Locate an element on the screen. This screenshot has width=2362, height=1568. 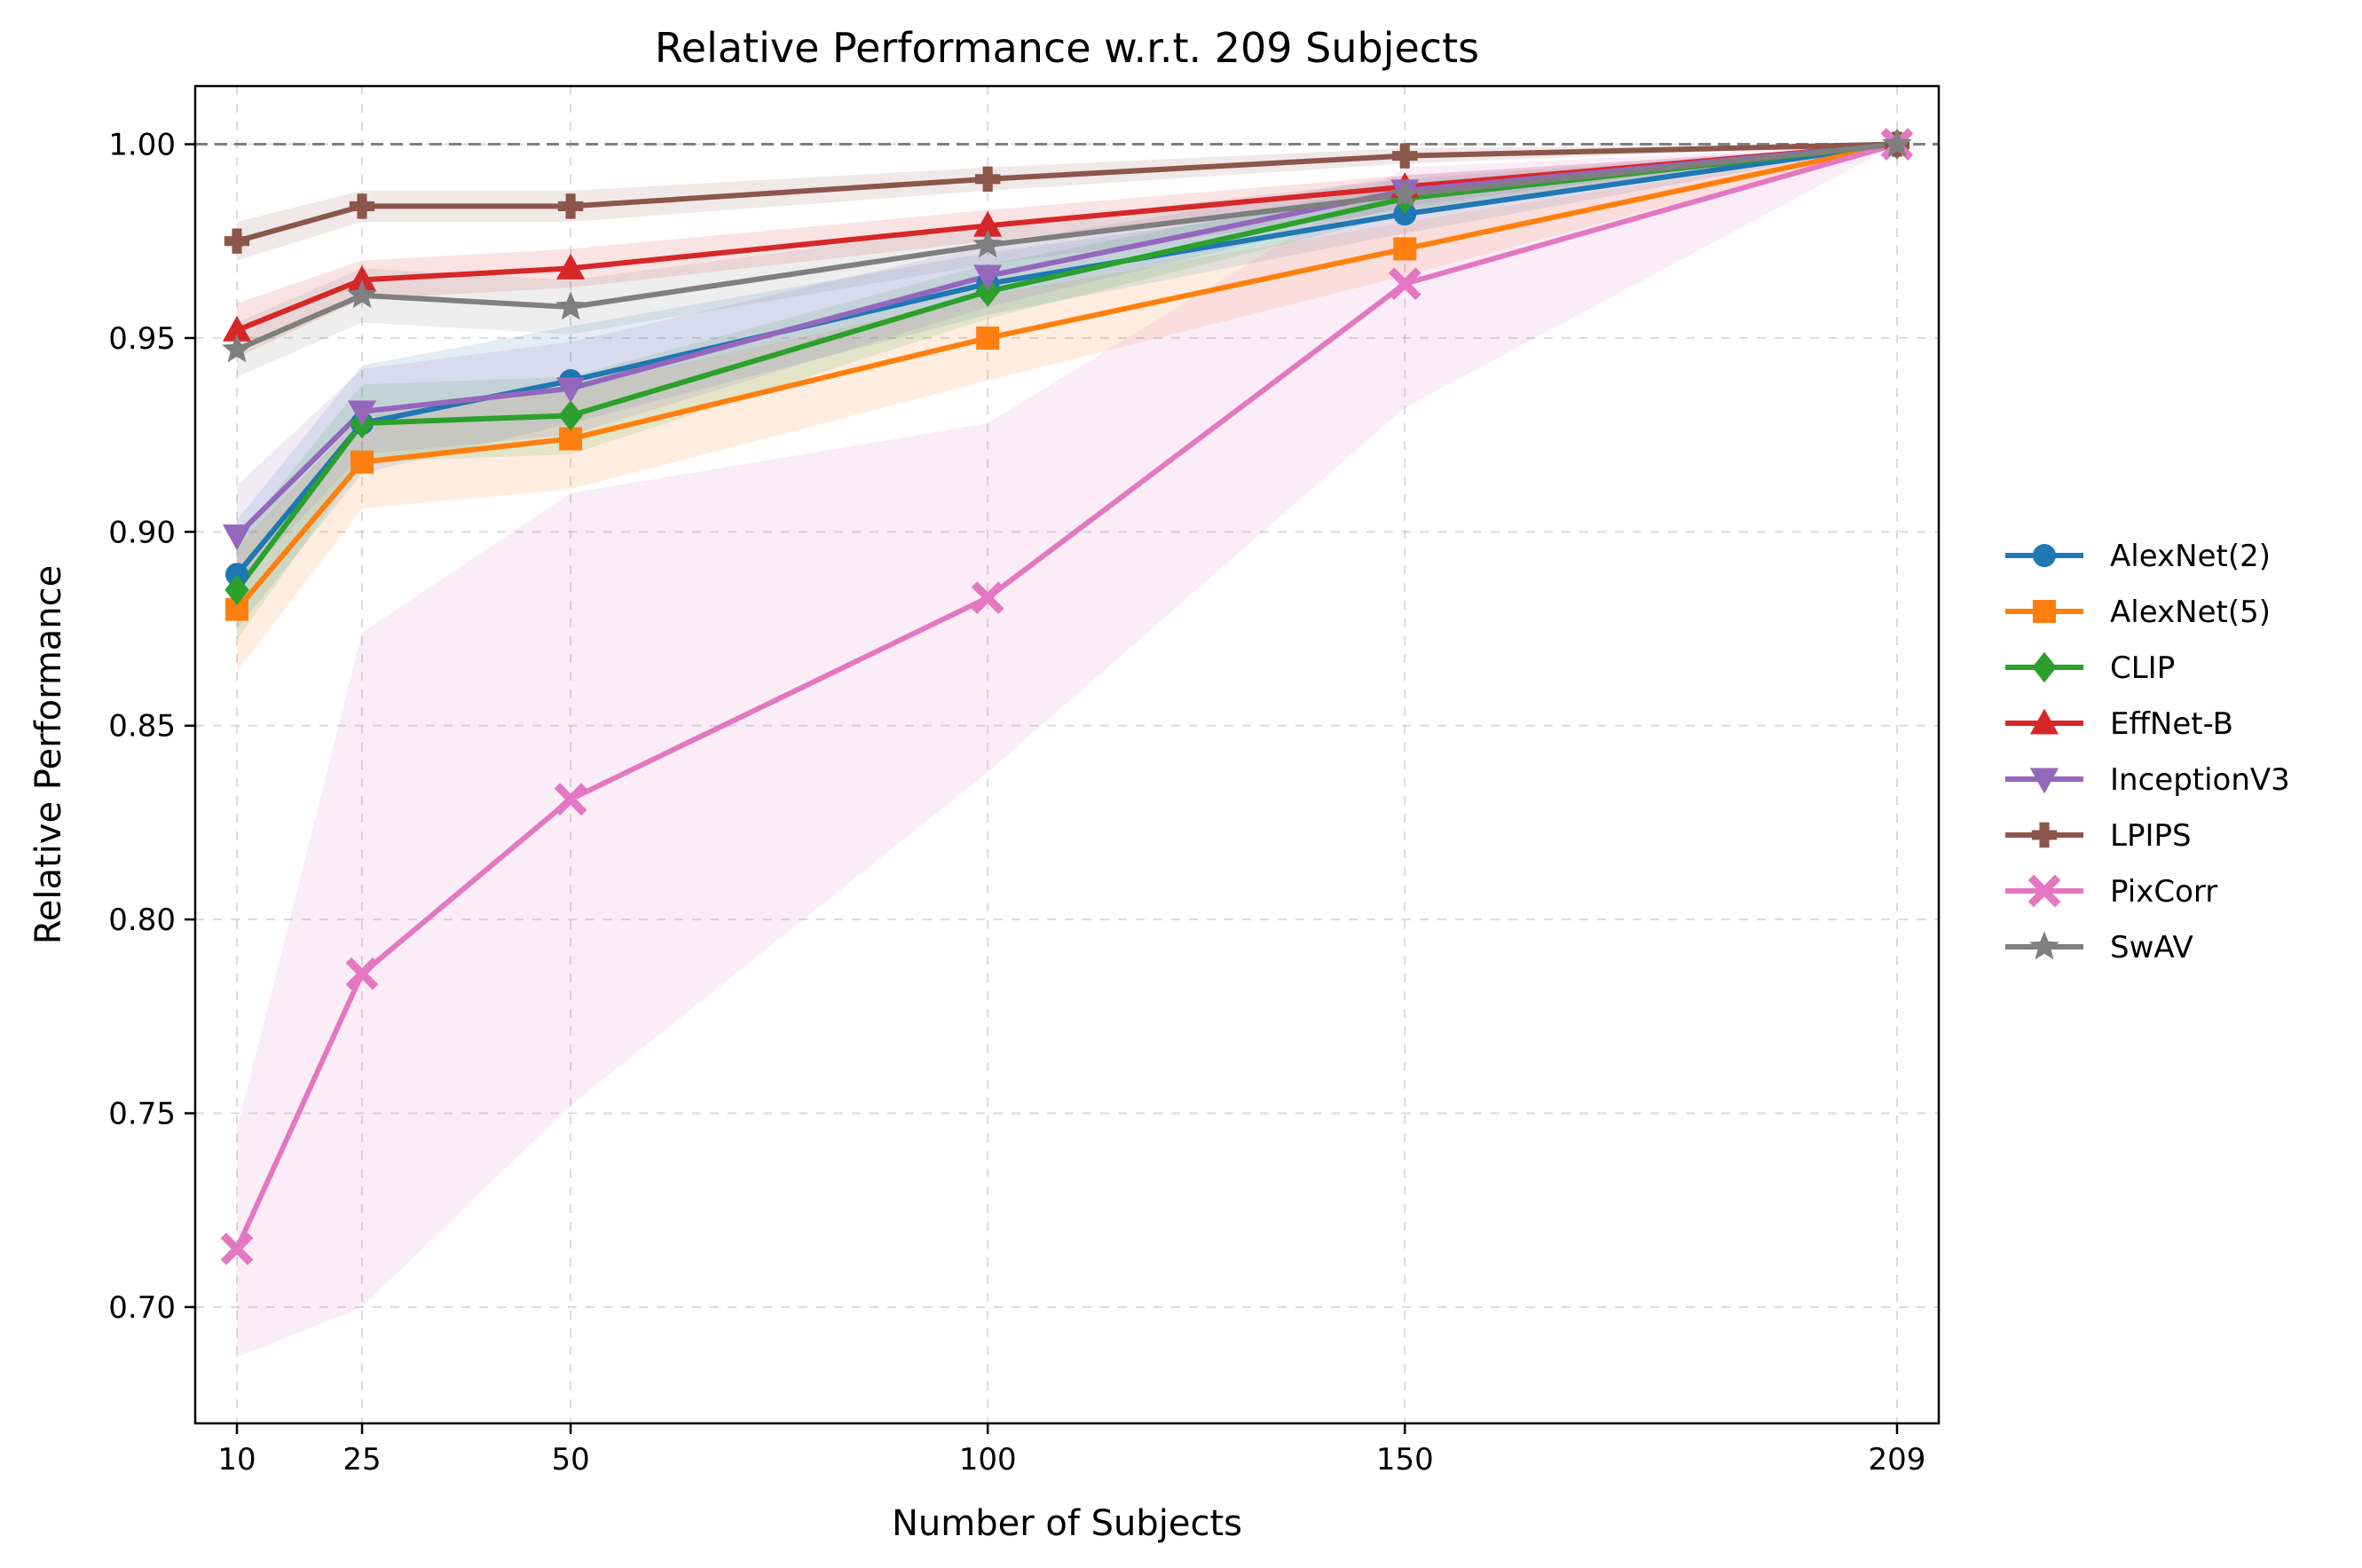
point-effnet-b is located at coordinates (570, 266).